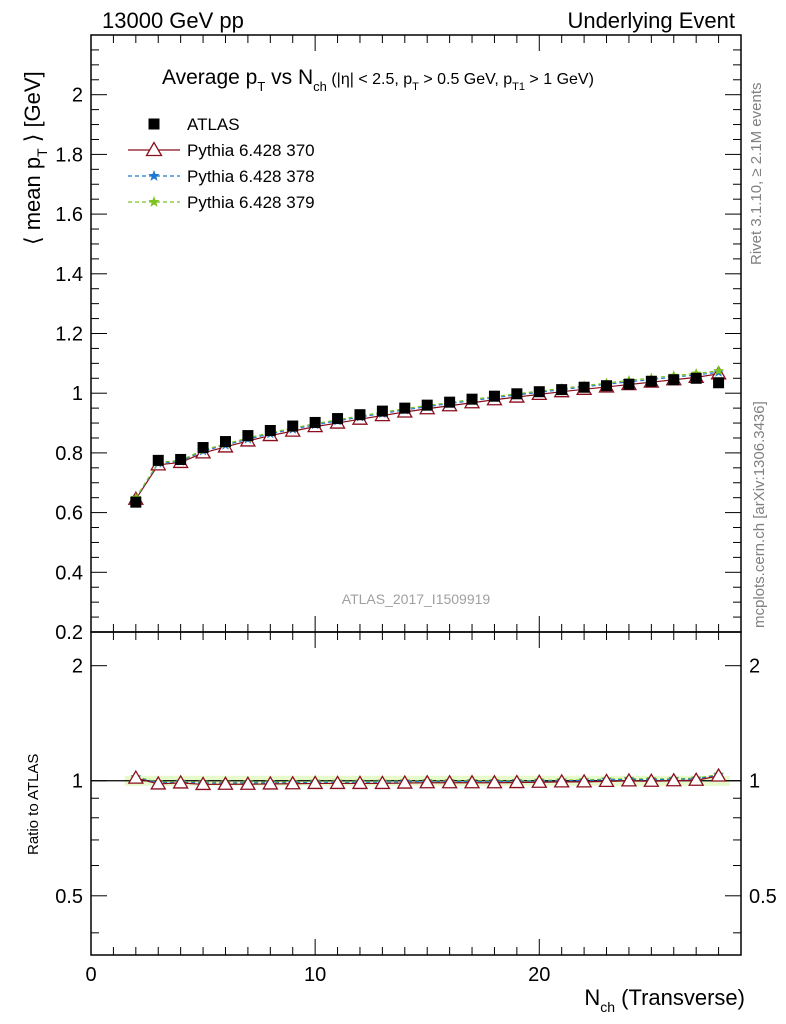 This screenshot has height=1024, width=786. Describe the element at coordinates (69, 633) in the screenshot. I see `y-tick-label: 0.2` at that location.